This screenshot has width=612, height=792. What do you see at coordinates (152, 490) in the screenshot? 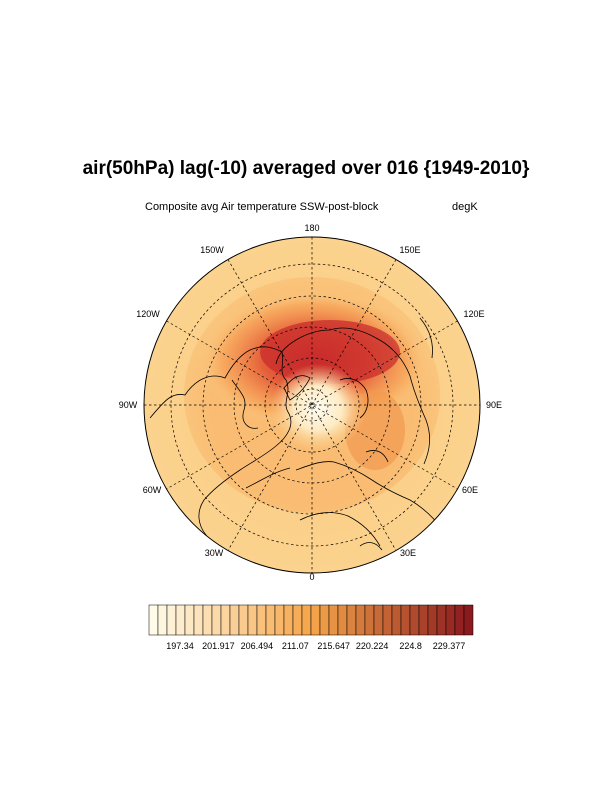
I see `lon-label-60w: 60W` at bounding box center [152, 490].